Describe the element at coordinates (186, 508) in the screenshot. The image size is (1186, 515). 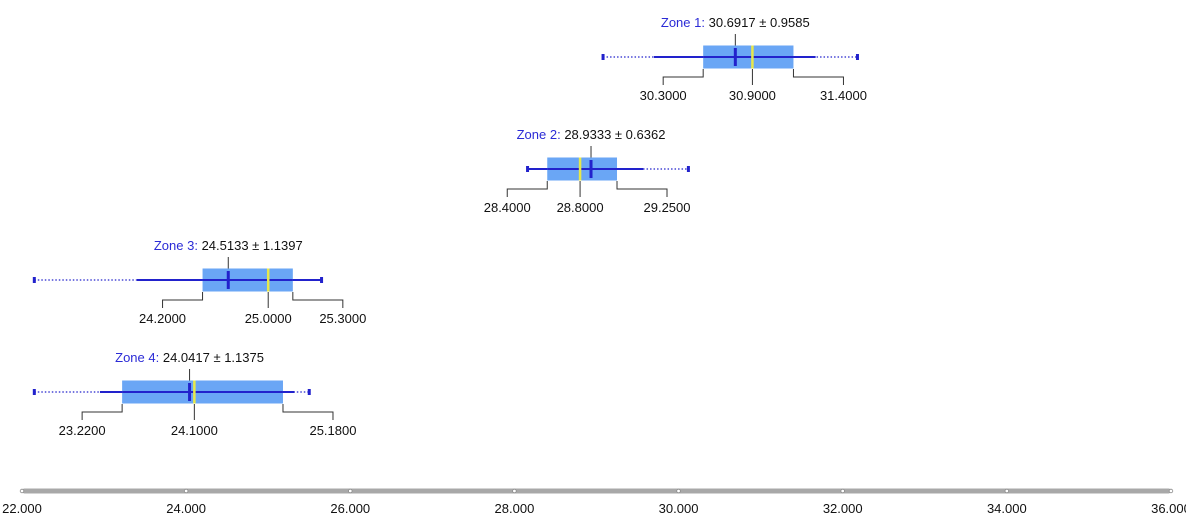
I see `x-tick-label: 24.000` at that location.